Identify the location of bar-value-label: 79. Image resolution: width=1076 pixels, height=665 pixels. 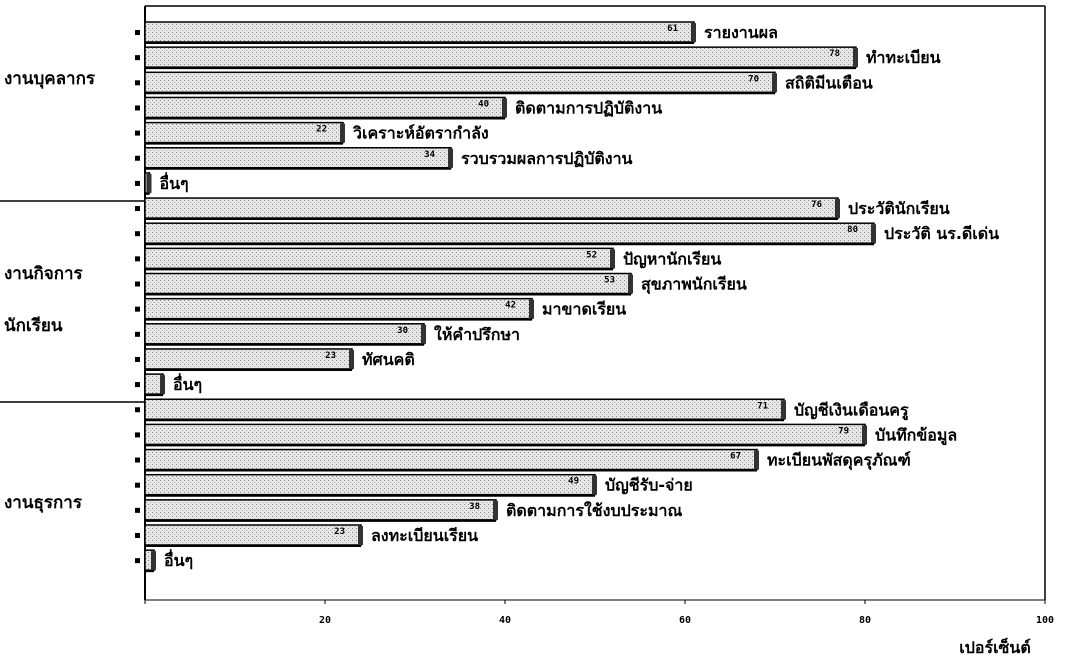
(843, 431).